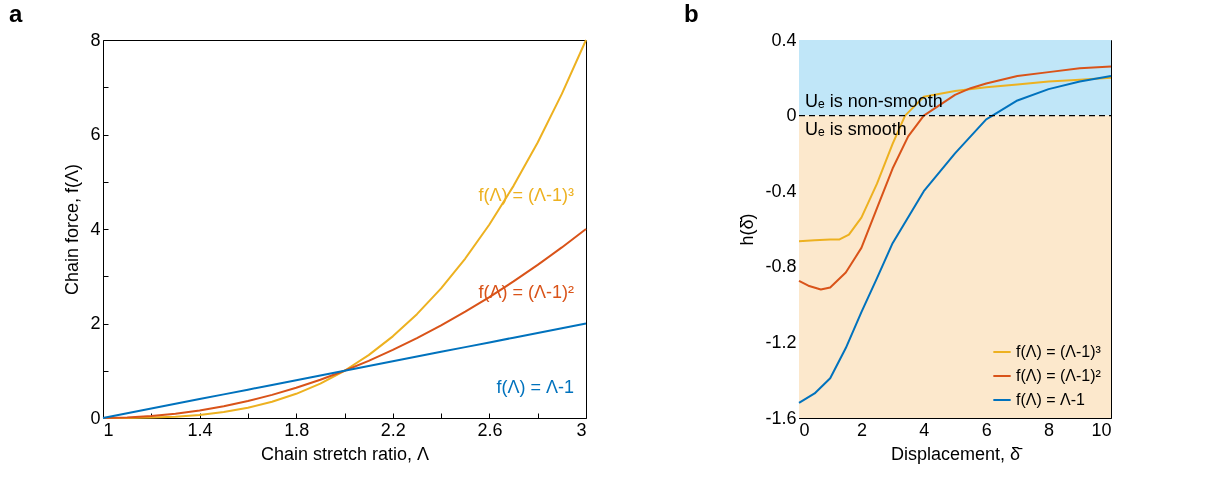 The width and height of the screenshot is (1205, 485). Describe the element at coordinates (691, 13) in the screenshot. I see `chart-title: b` at that location.